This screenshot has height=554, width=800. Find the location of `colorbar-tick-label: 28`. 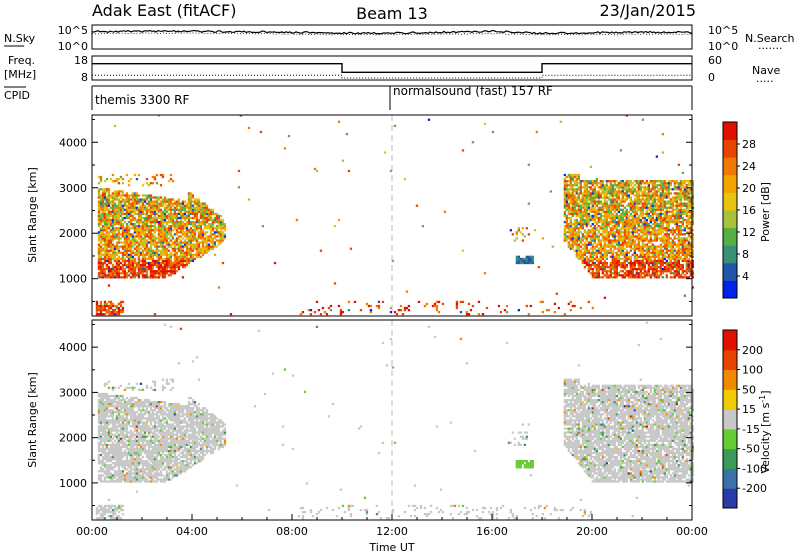

colorbar-tick-label: 28 is located at coordinates (749, 144).